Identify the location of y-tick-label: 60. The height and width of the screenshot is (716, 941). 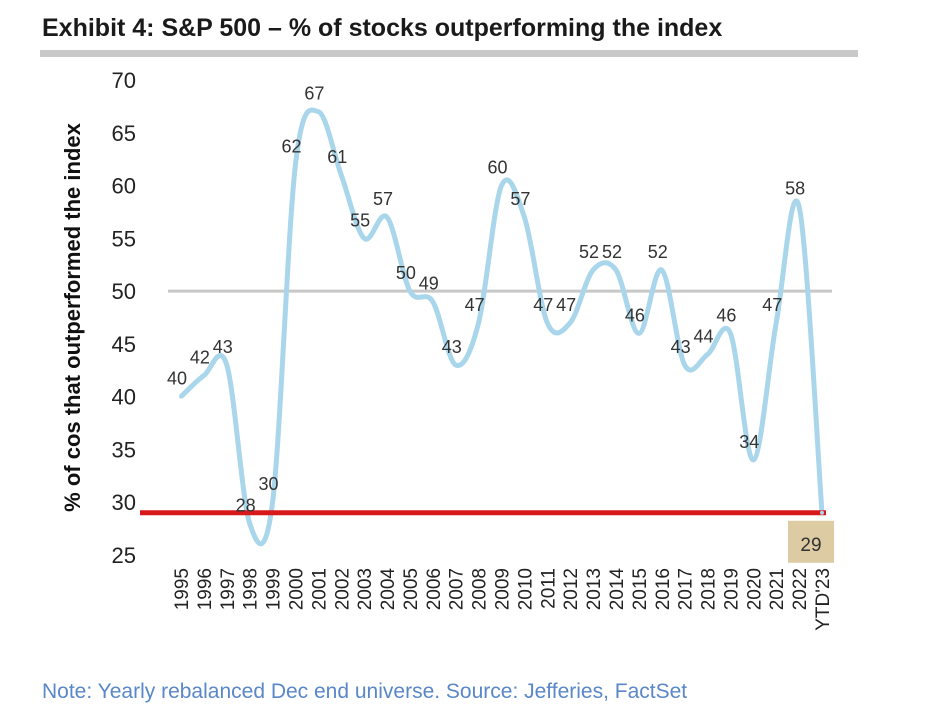
(124, 186).